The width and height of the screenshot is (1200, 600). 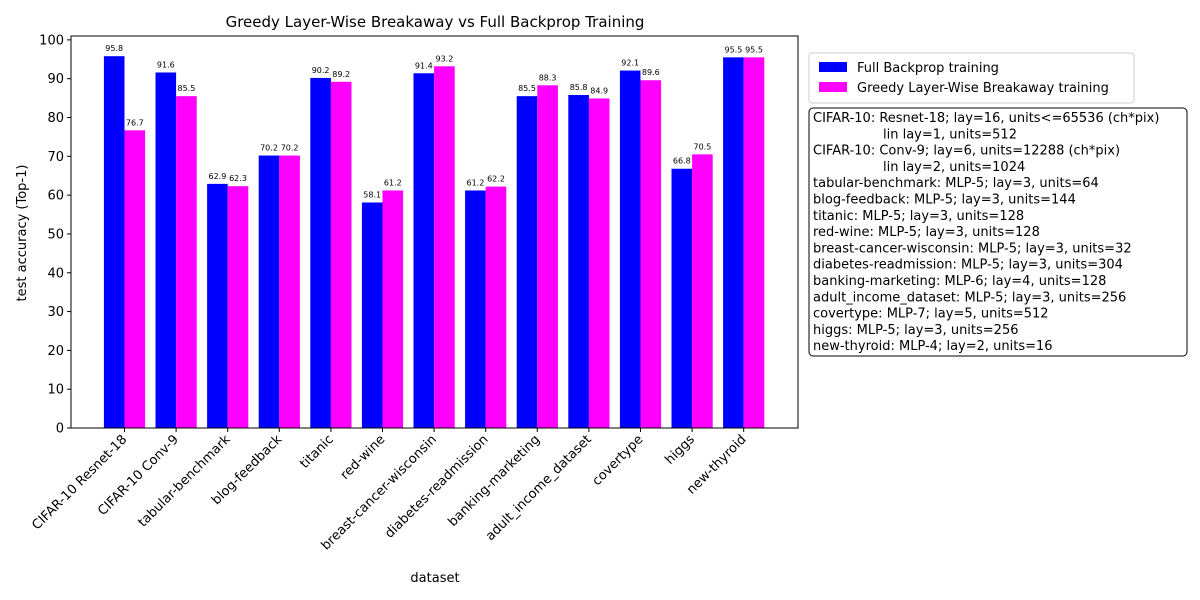 What do you see at coordinates (931, 314) in the screenshot?
I see `info-line: covertype: MLP-7; lay=5, units=512` at bounding box center [931, 314].